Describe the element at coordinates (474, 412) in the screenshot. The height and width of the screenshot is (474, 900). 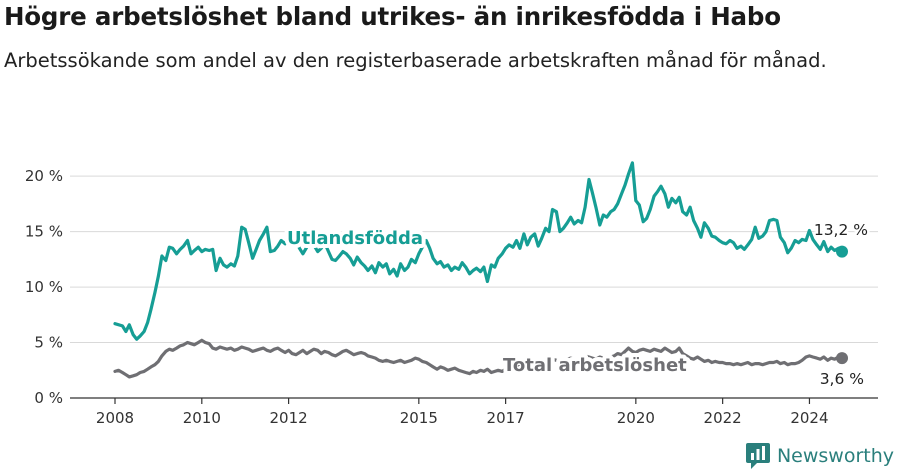
I see `x-axis: 2008 2010 2012 2015 2017 2020 2022 2024` at that location.